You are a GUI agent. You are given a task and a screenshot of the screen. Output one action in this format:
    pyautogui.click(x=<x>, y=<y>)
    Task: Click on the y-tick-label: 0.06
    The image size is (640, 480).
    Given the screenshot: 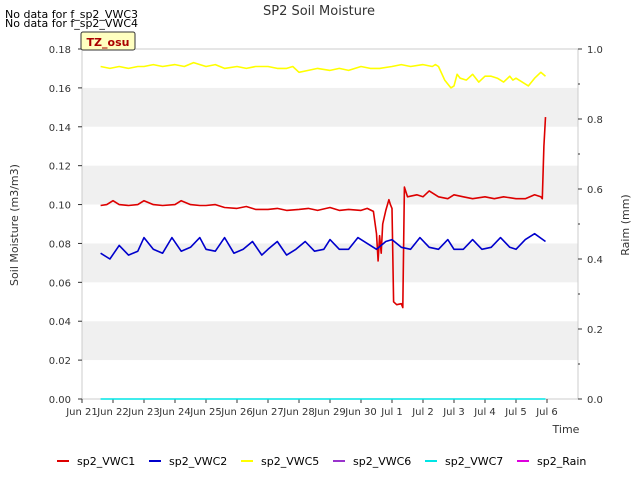 What is the action you would take?
    pyautogui.click(x=60, y=283)
    